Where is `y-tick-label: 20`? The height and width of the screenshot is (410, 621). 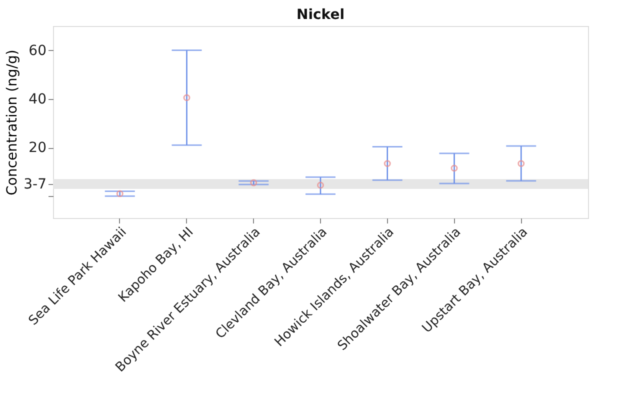 y-tick-label: 20 is located at coordinates (37, 148).